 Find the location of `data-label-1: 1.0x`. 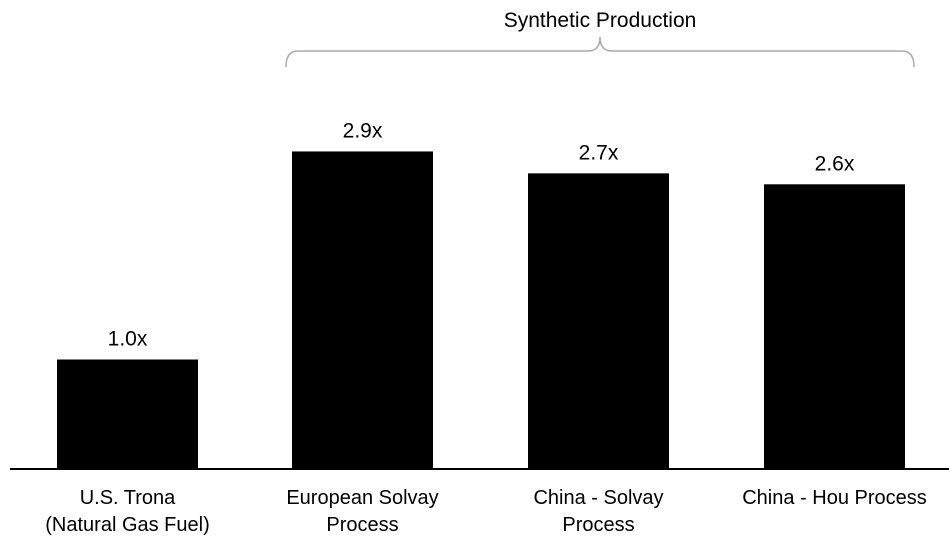

data-label-1: 1.0x is located at coordinates (128, 339).